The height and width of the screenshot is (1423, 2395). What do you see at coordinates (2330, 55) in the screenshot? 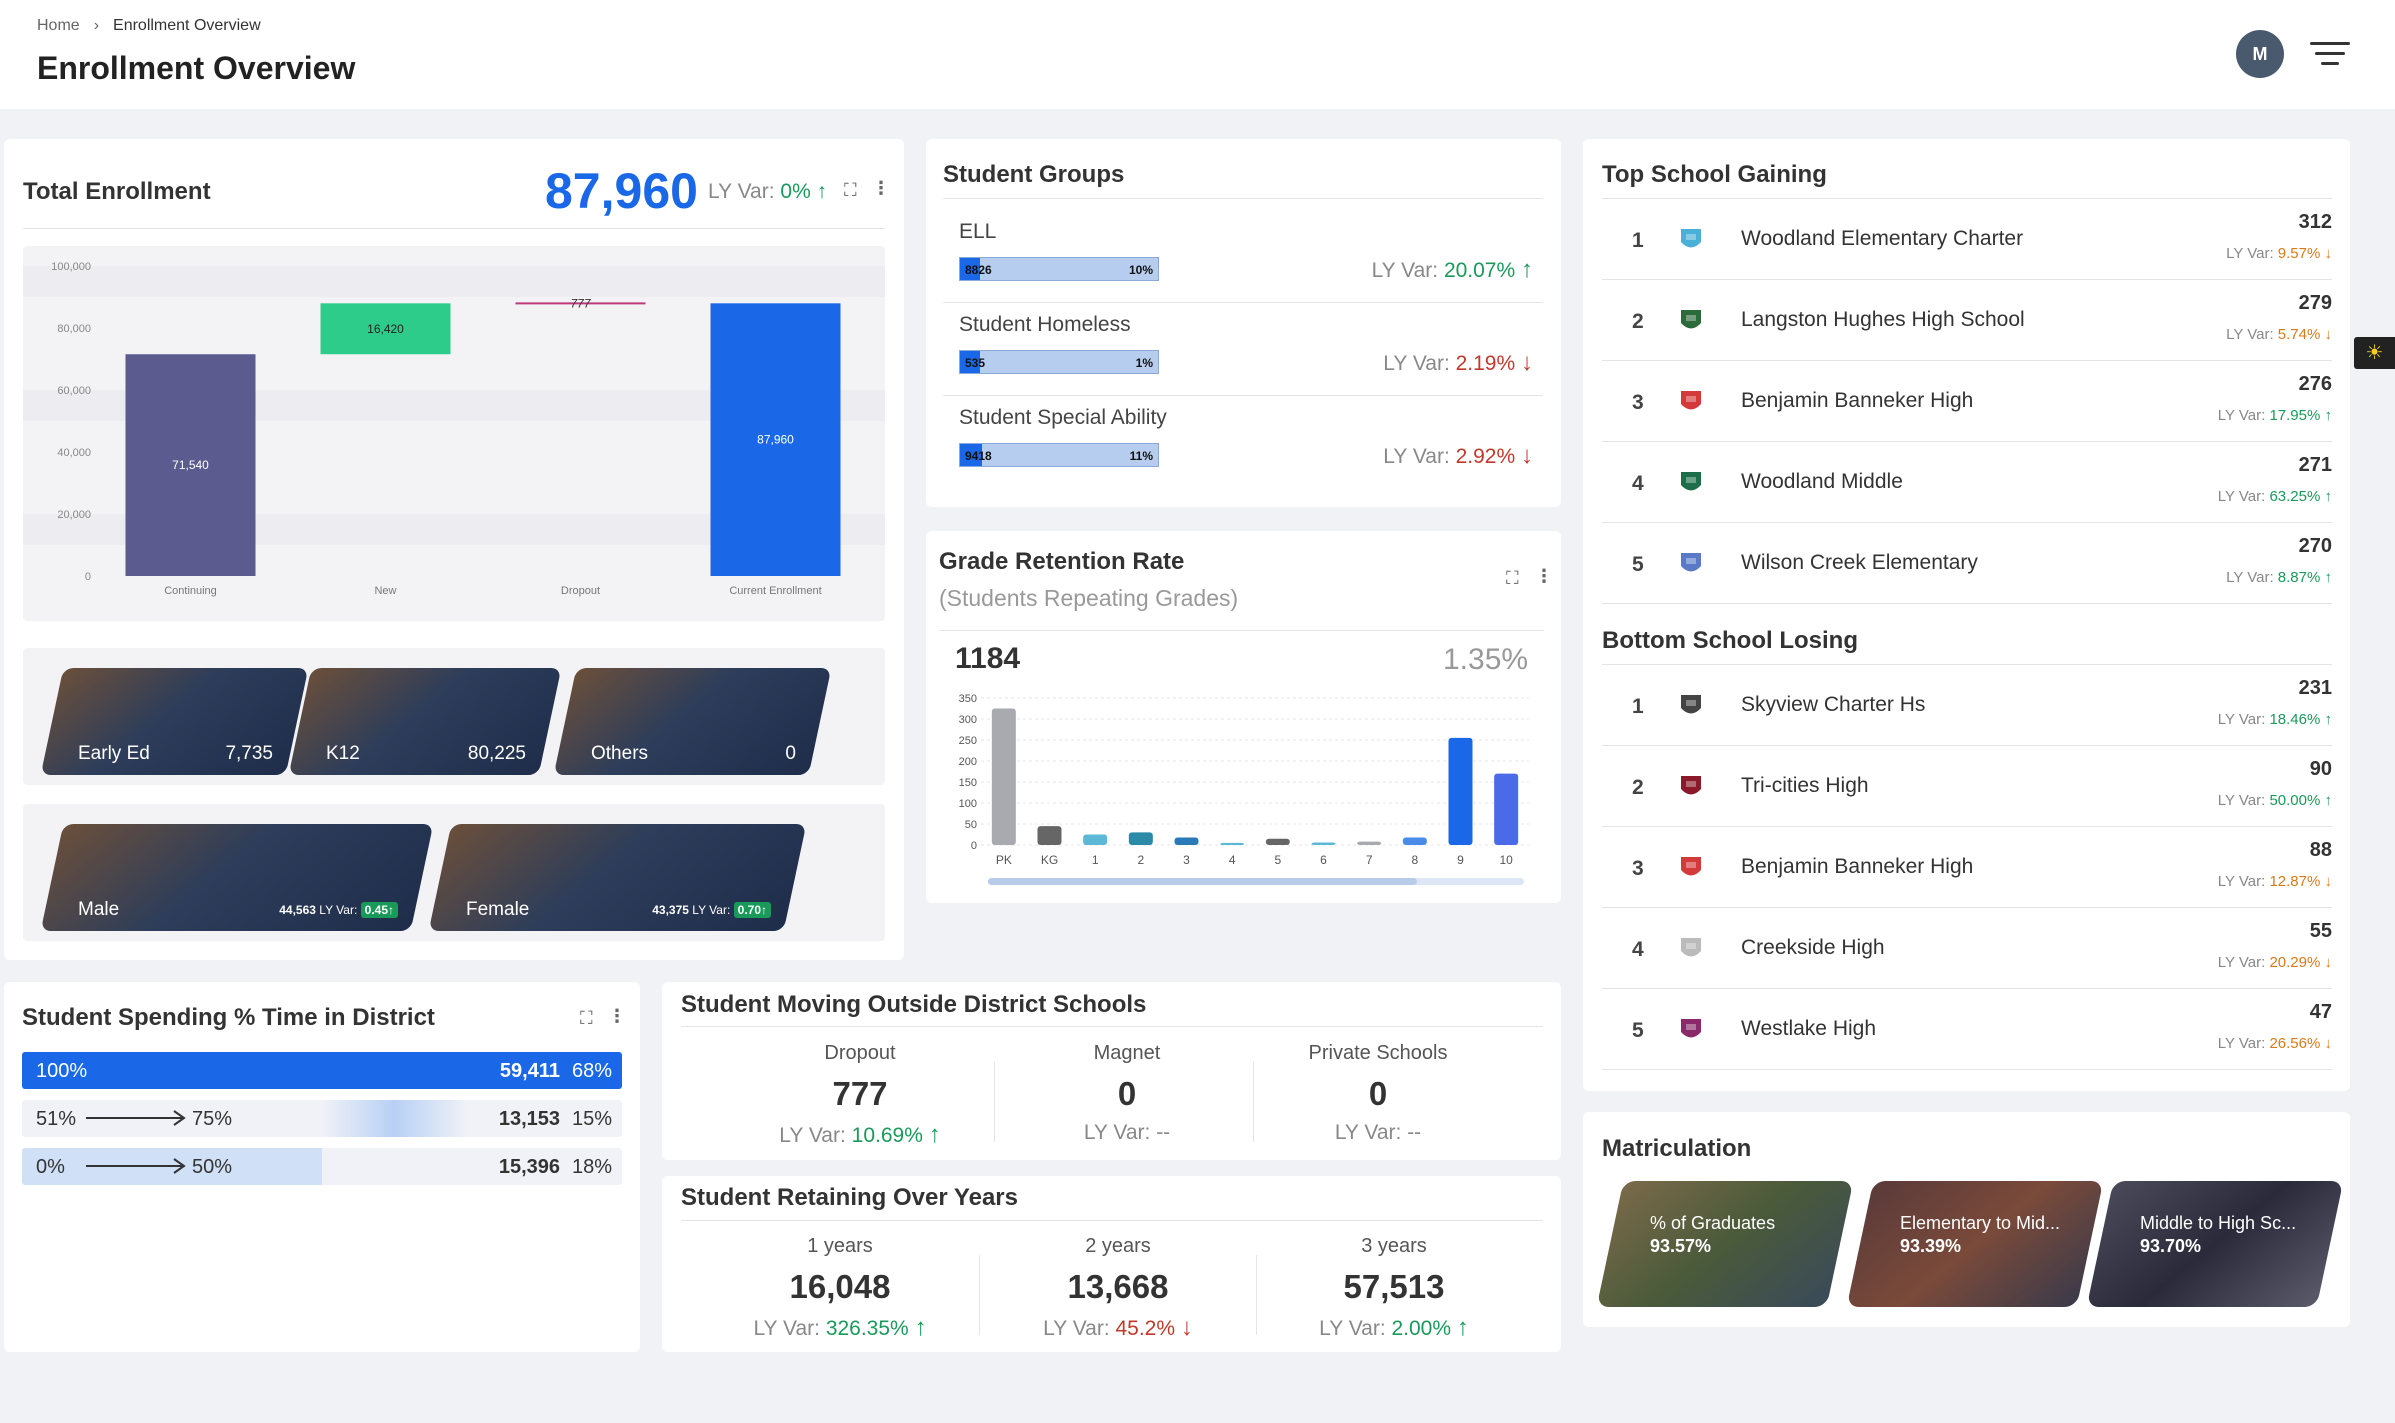
I see `filter-icon` at bounding box center [2330, 55].